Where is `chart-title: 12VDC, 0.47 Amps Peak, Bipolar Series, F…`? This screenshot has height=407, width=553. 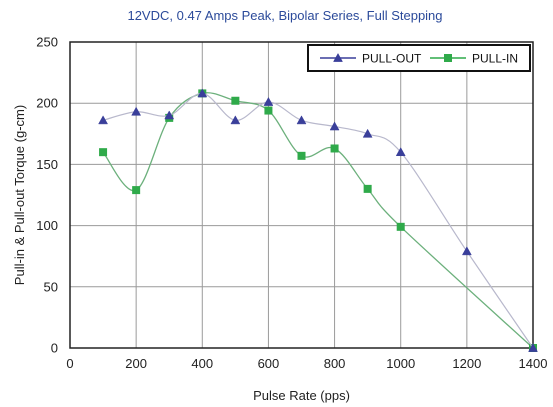 chart-title: 12VDC, 0.47 Amps Peak, Bipolar Series, F… is located at coordinates (284, 15).